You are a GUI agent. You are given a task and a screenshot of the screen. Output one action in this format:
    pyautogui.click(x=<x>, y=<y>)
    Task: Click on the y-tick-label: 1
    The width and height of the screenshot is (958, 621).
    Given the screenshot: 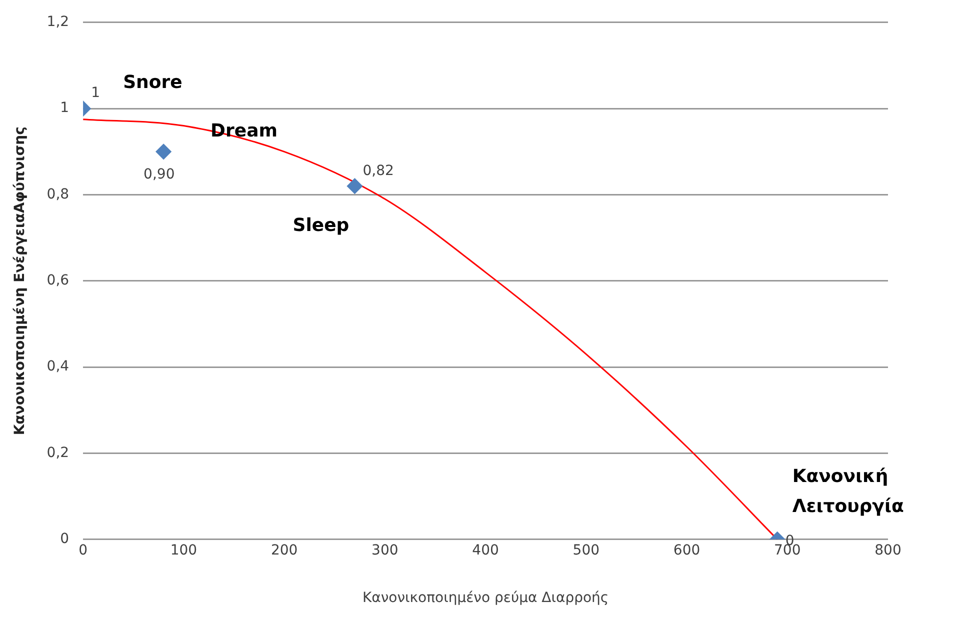 What is the action you would take?
    pyautogui.click(x=65, y=108)
    